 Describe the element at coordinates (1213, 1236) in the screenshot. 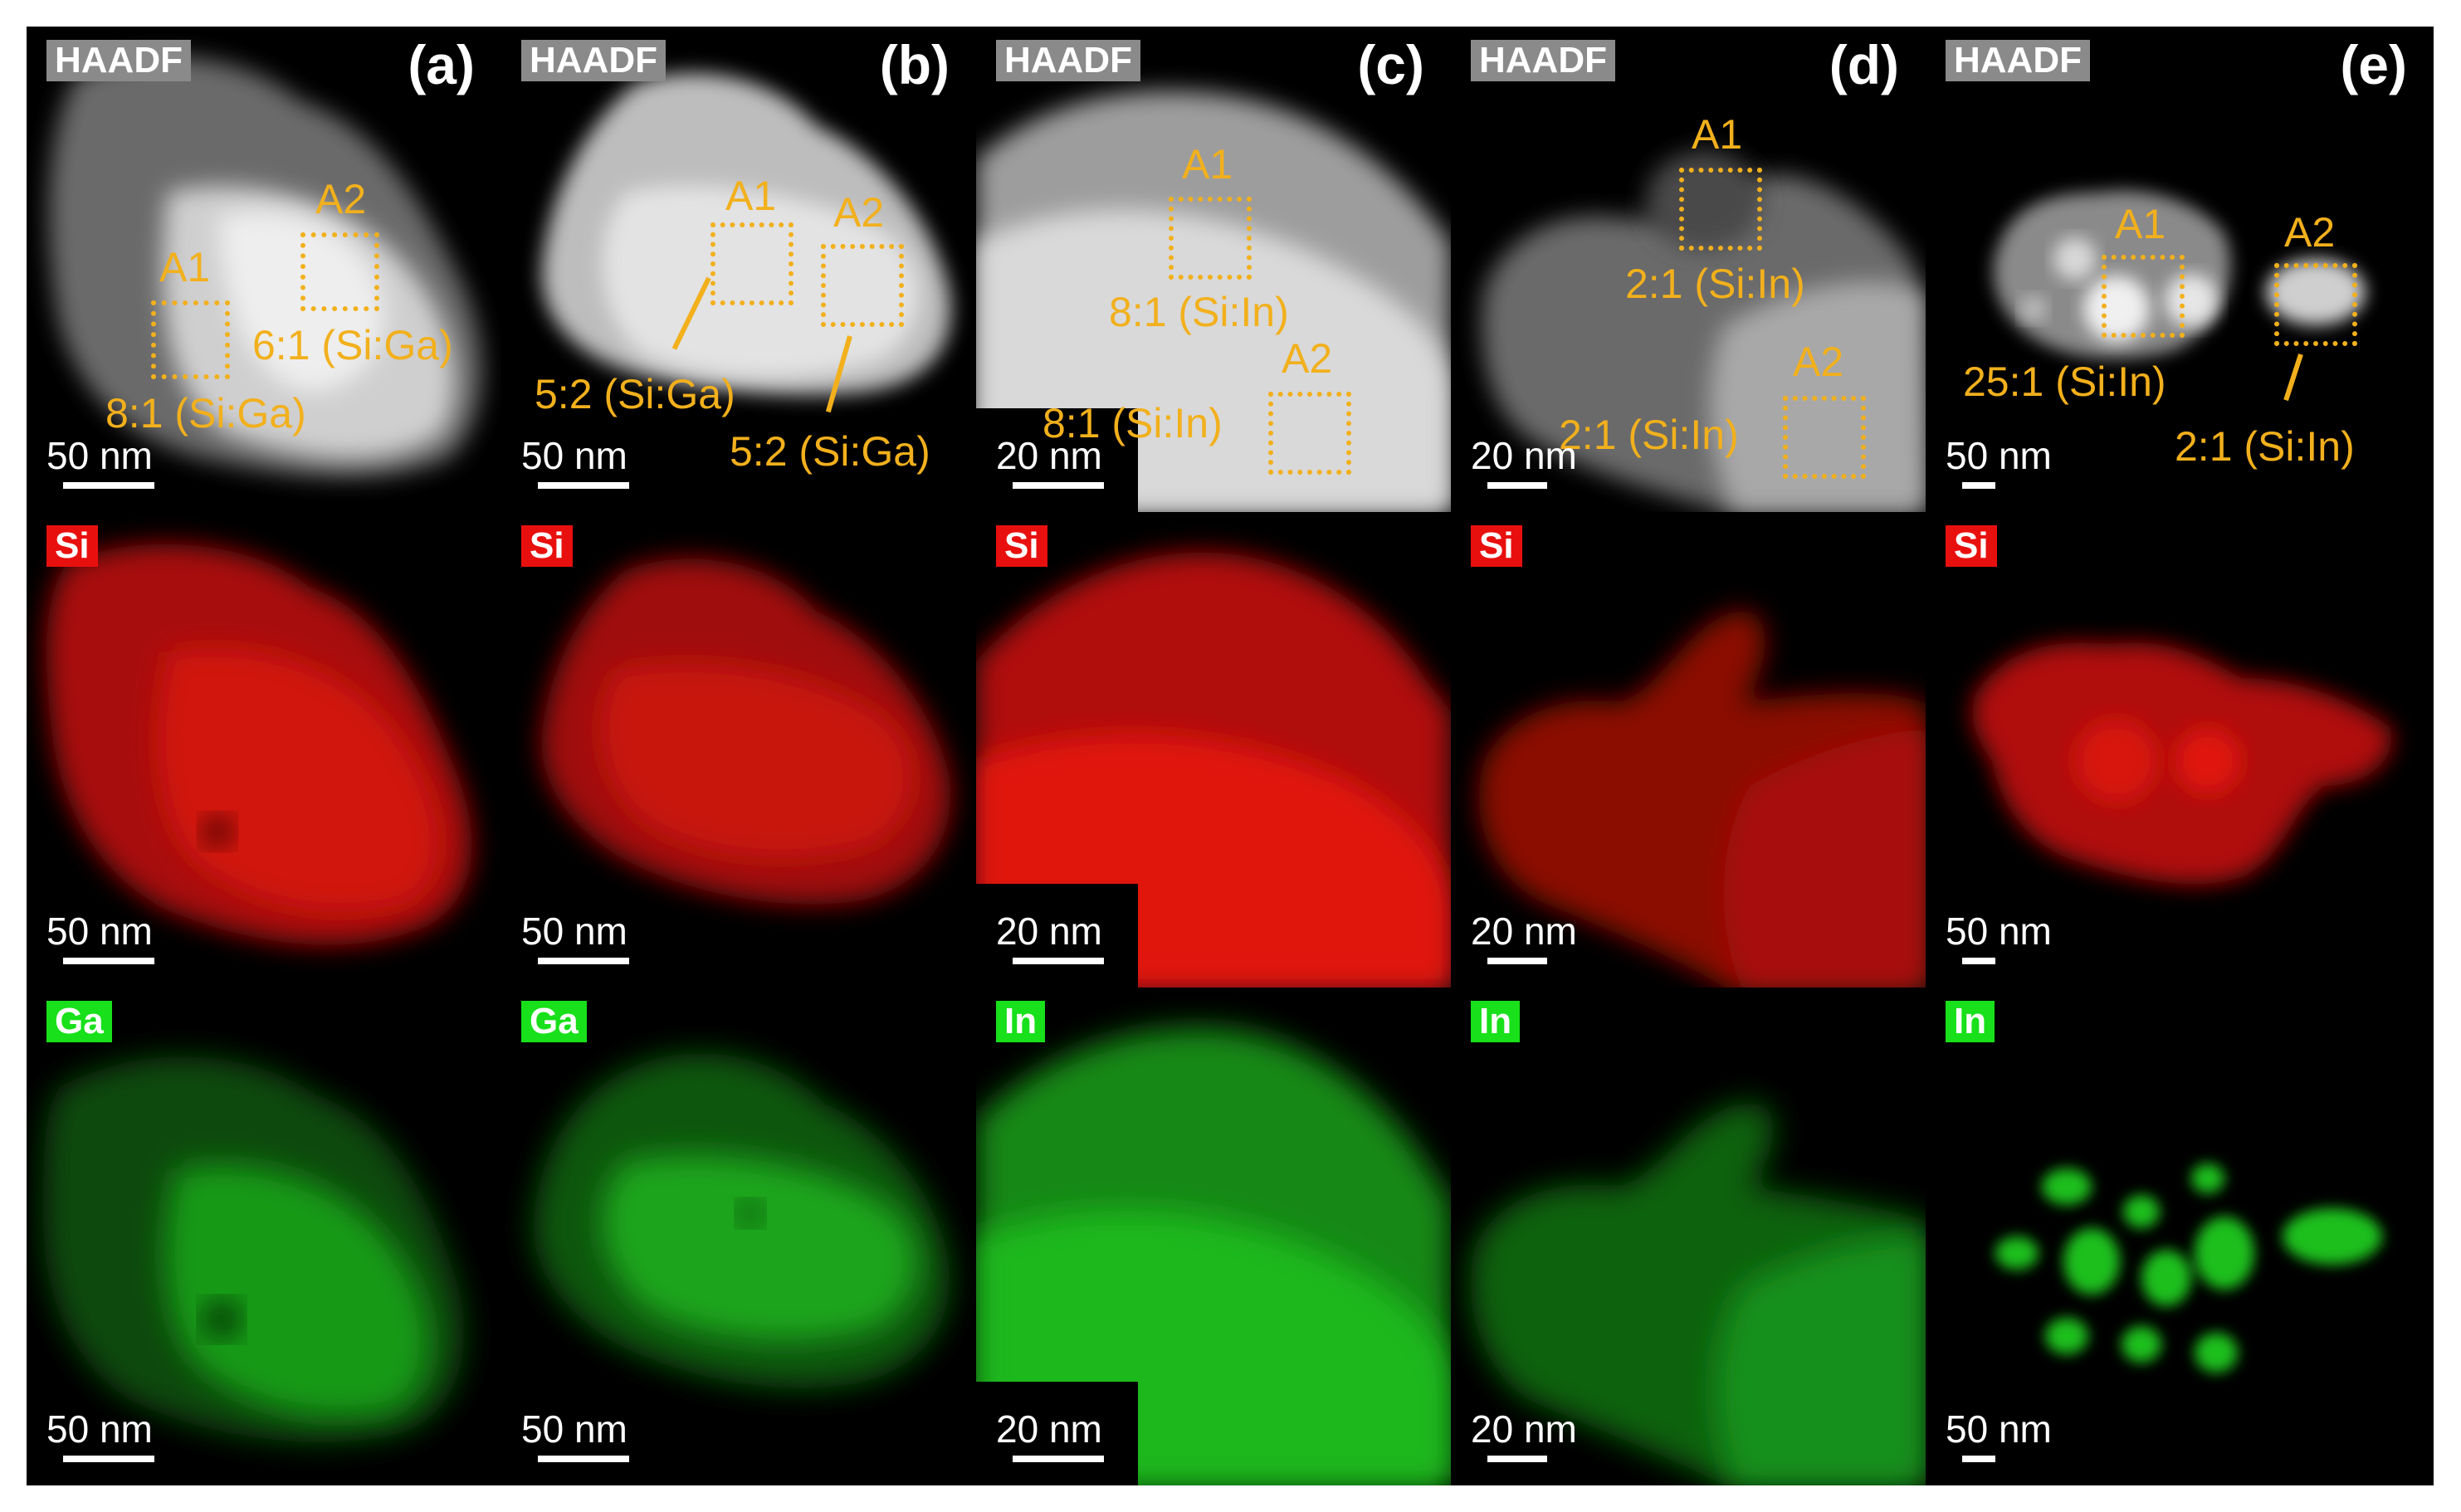

I see `panel-c-in-map: In 20 nm` at that location.